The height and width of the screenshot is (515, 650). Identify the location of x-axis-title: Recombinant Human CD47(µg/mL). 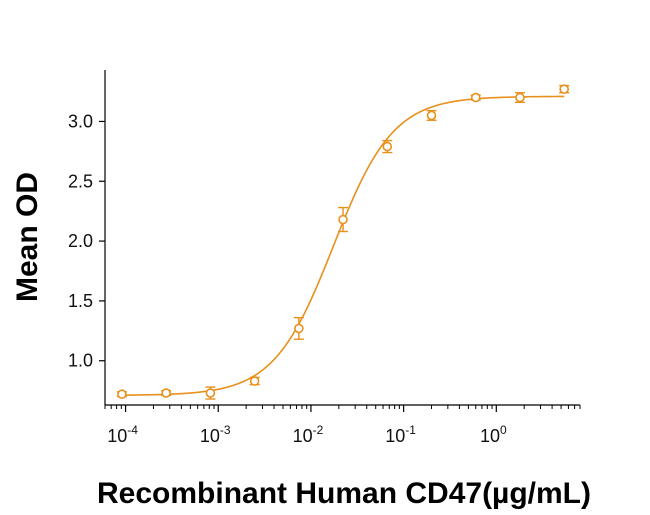
(344, 493).